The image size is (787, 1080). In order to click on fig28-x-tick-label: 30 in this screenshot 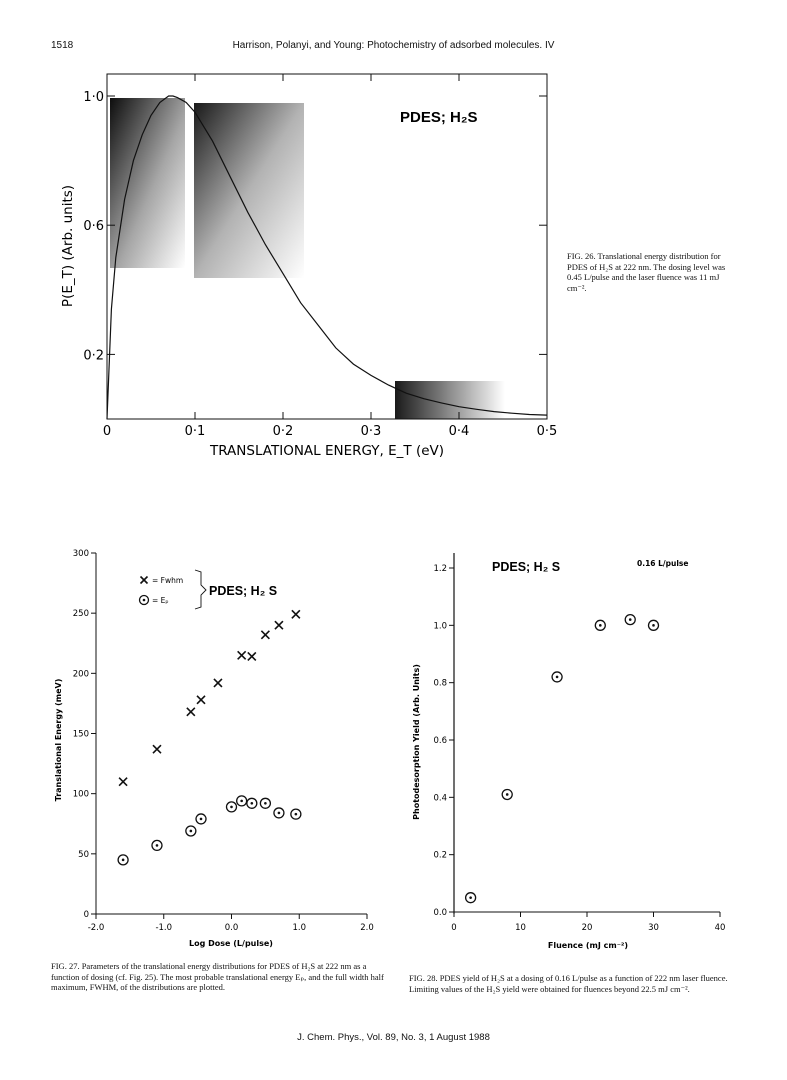, I will do `click(653, 928)`.